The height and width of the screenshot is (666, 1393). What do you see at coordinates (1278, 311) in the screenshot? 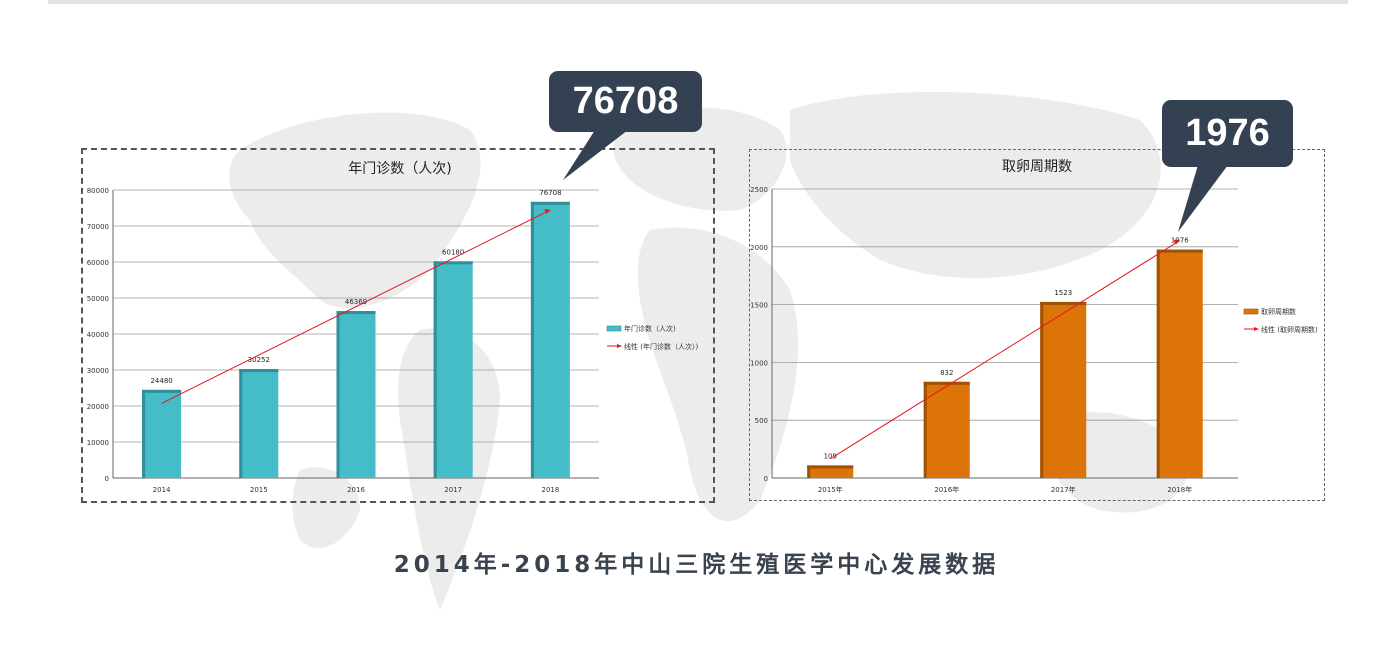
I see `legend-label-series: 取卵周期数` at bounding box center [1278, 311].